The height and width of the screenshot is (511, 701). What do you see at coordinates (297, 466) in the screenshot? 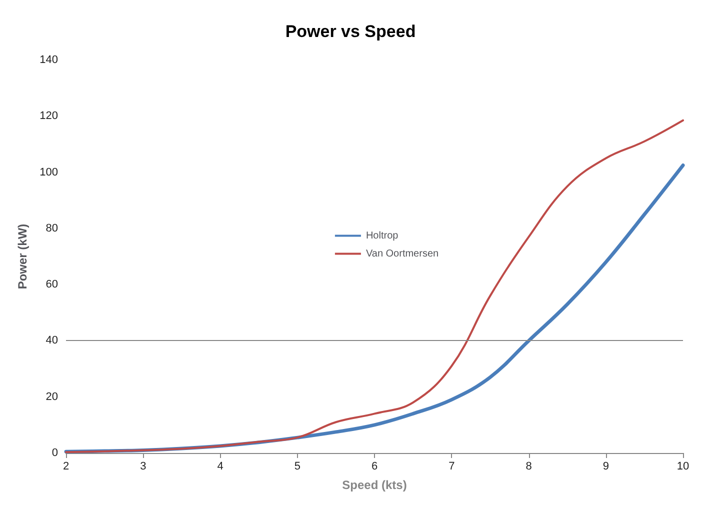
I see `x-tick-label: 5` at bounding box center [297, 466].